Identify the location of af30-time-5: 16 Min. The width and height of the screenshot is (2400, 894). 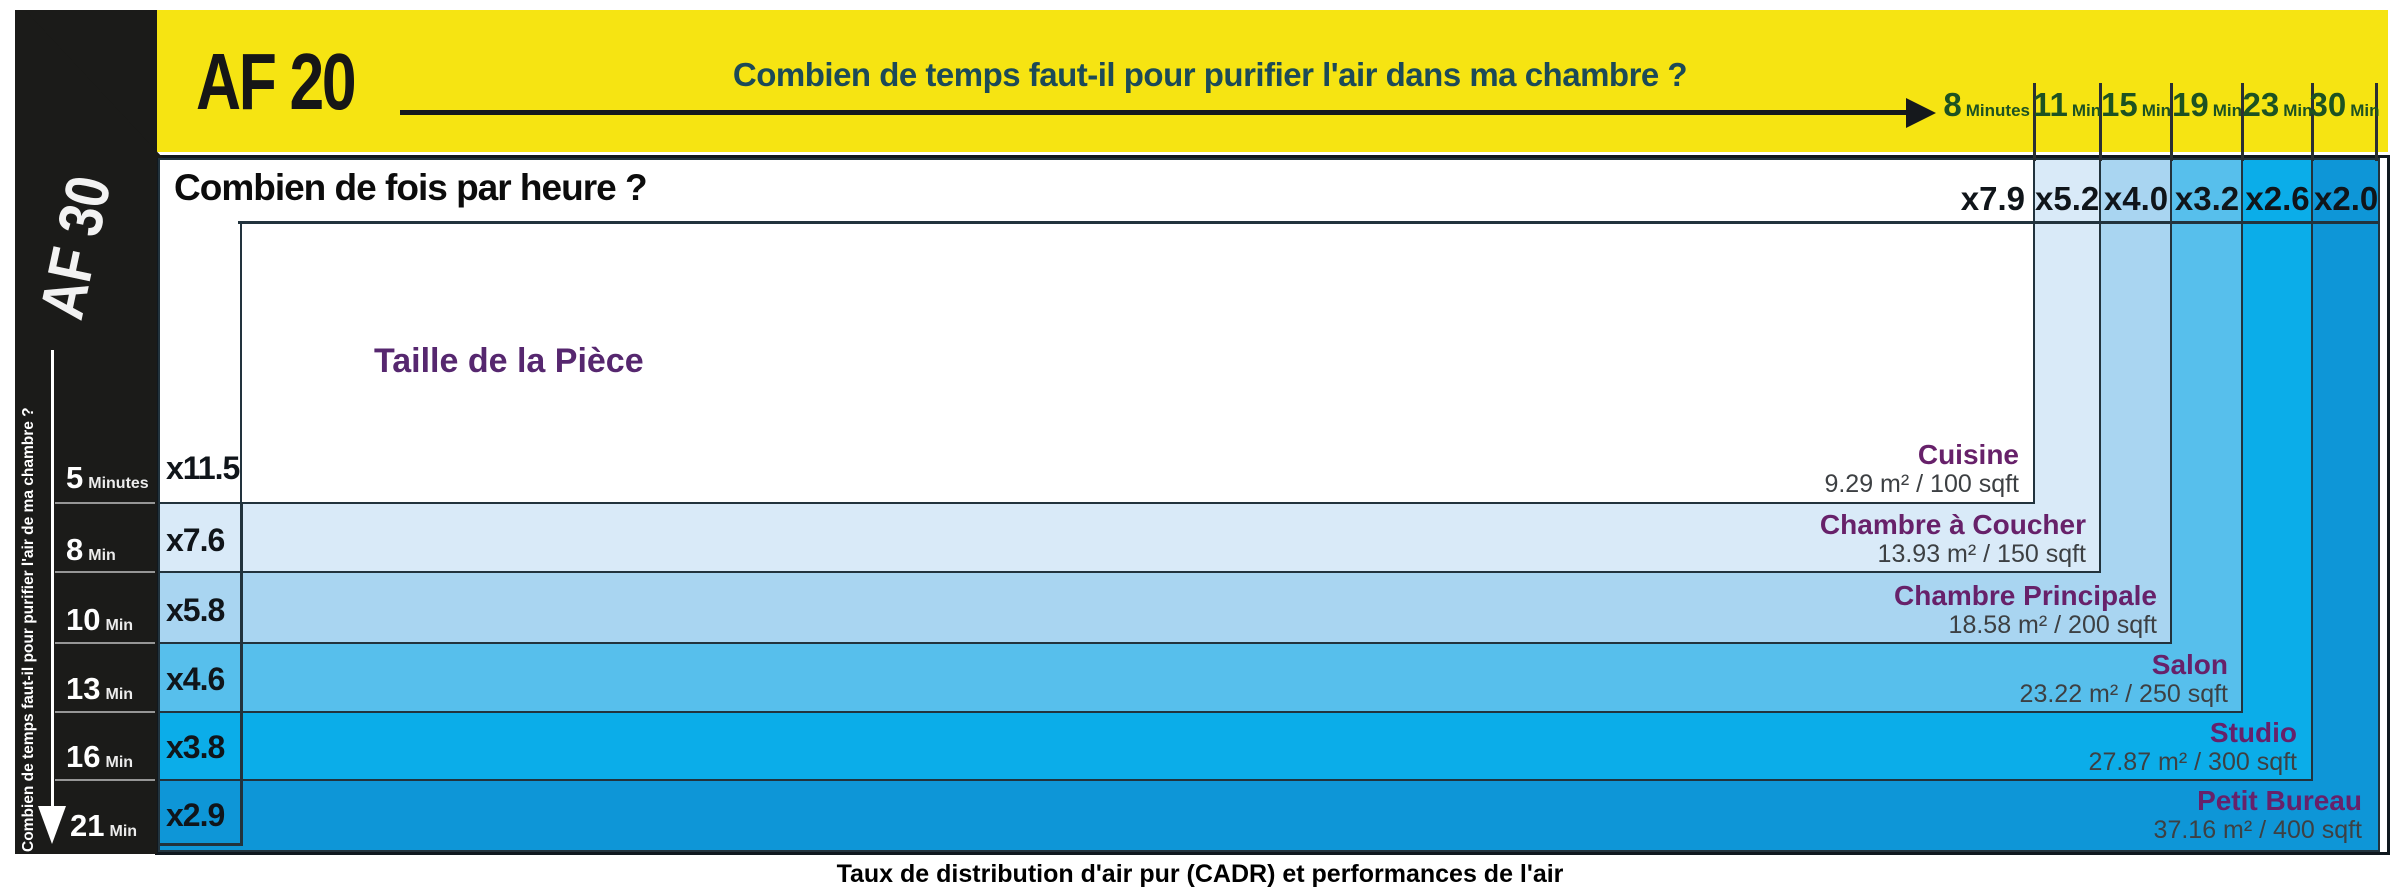
(99, 757).